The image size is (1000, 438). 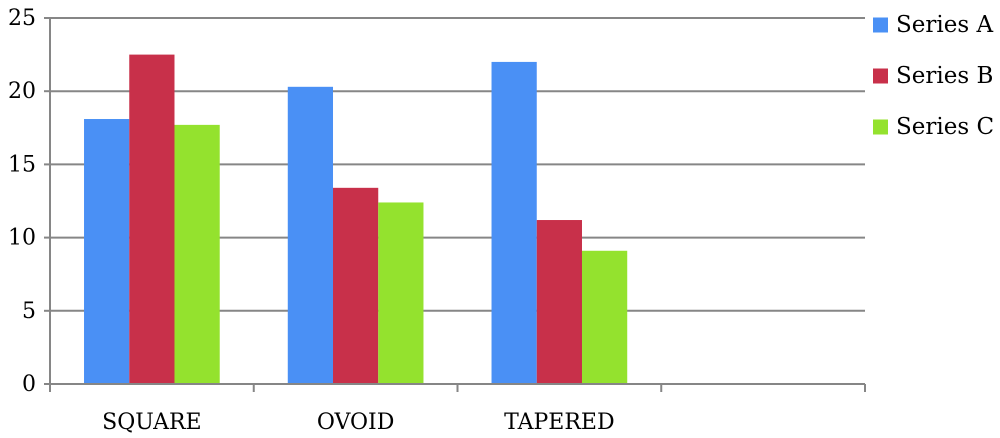 I want to click on x-category-label: OVOID, so click(x=356, y=422).